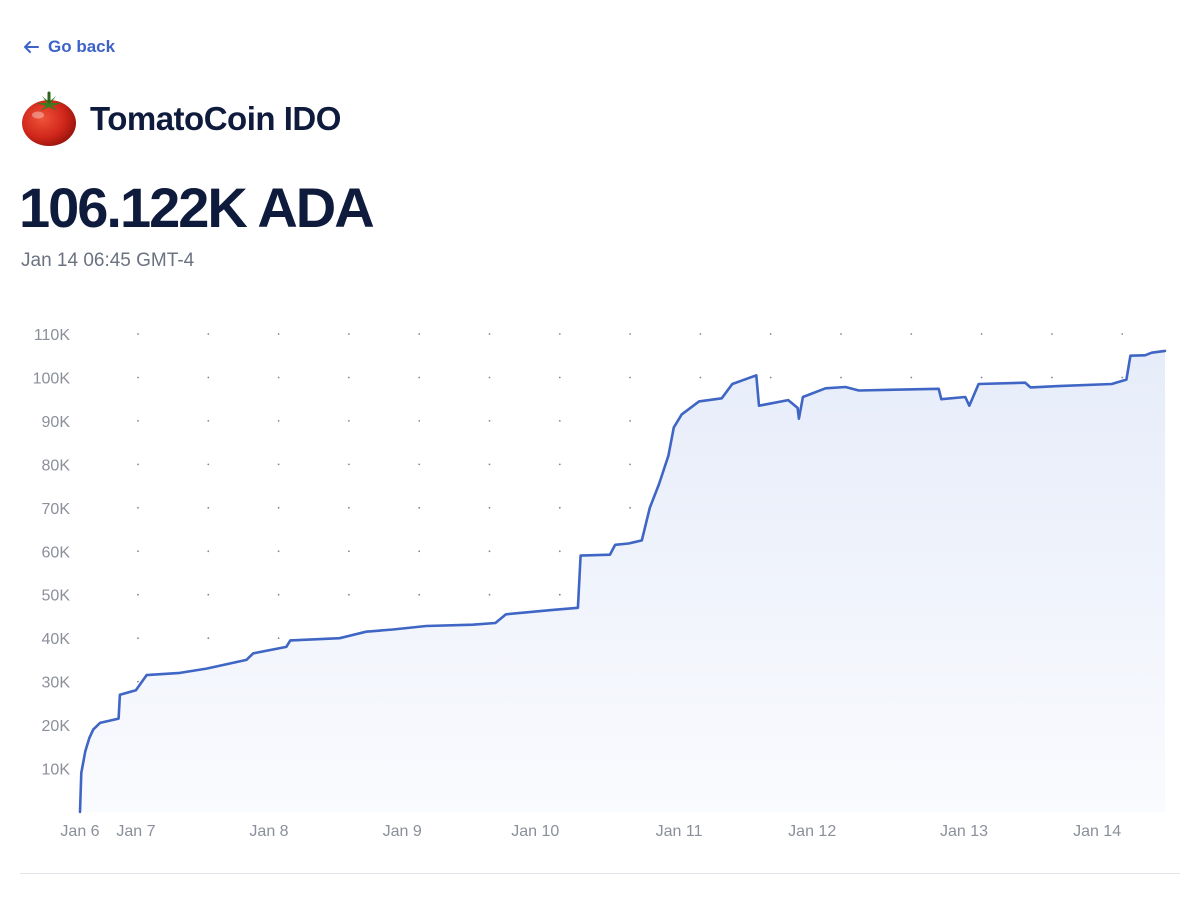  I want to click on y-tick-label: 60K, so click(56, 552).